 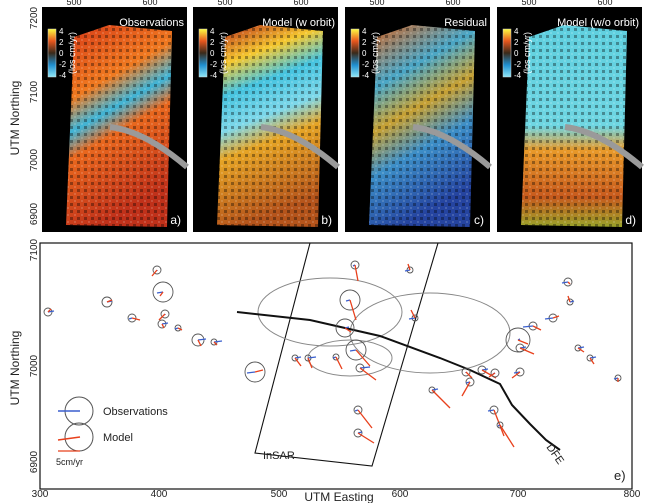 I want to click on panel-letter: d), so click(x=630, y=220).